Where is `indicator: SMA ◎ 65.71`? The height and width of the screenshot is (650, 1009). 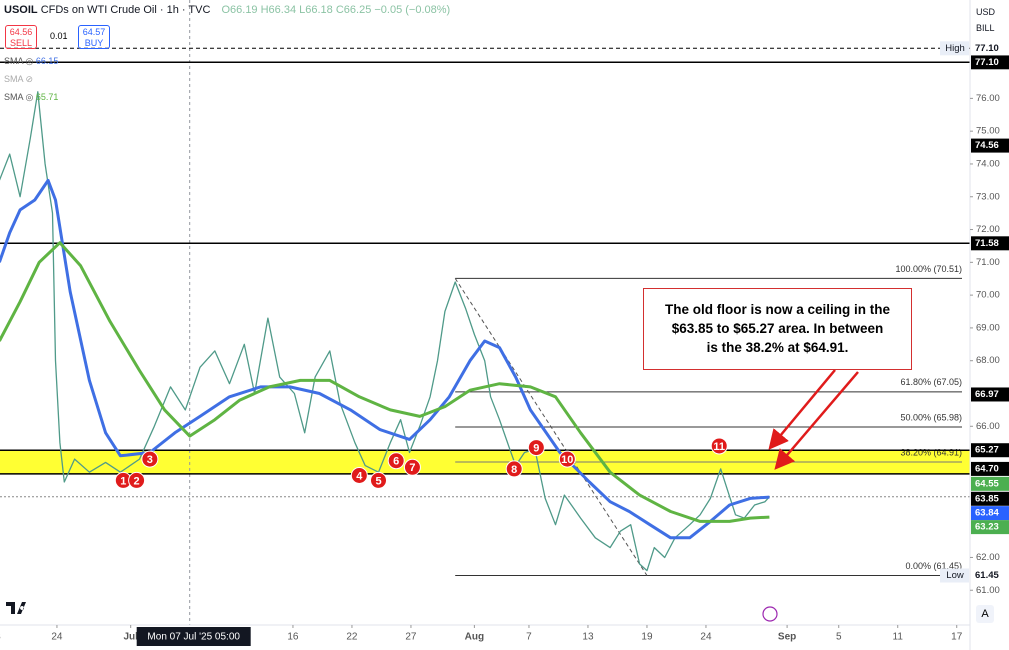
indicator: SMA ◎ 65.71 is located at coordinates (31, 97).